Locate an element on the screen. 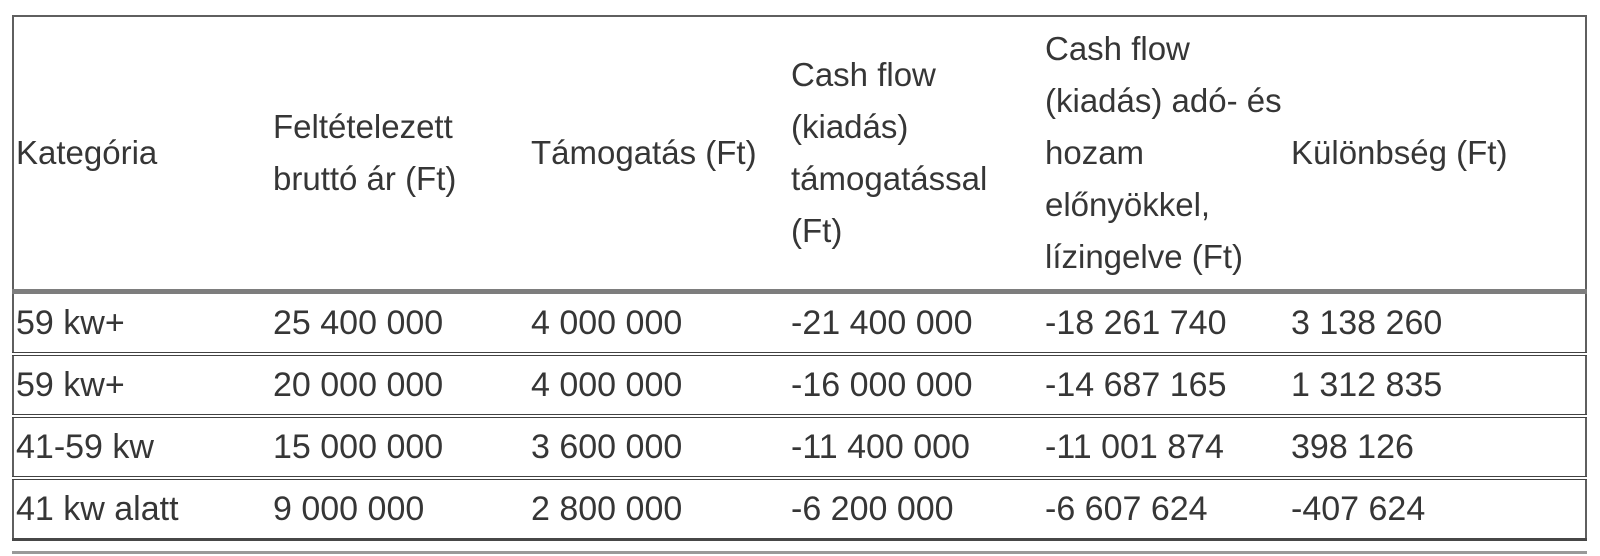  cell-cashflow-lizingelve: -18 261 740 is located at coordinates (1136, 323).